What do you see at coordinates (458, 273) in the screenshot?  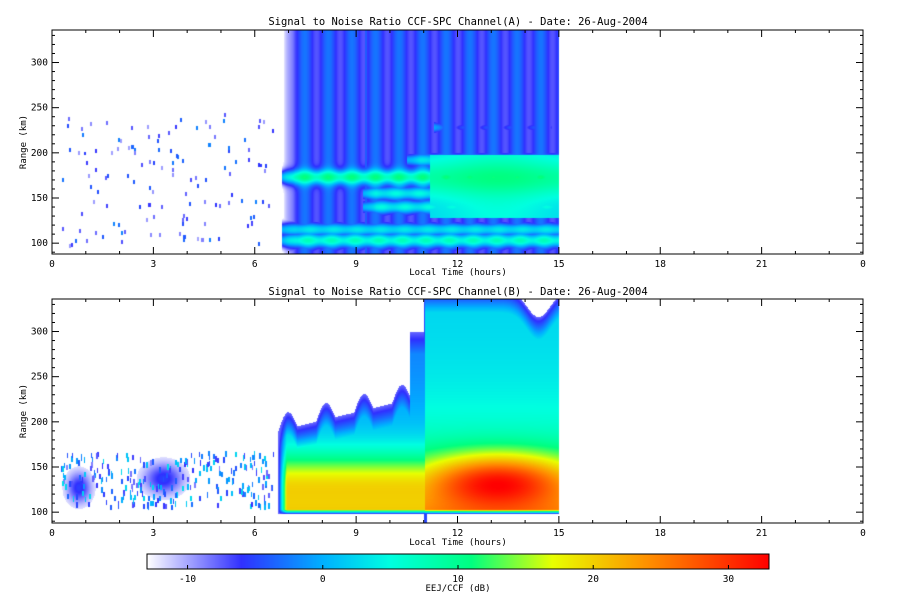 I see `panel-a-xlabel: Local Time (hours)` at bounding box center [458, 273].